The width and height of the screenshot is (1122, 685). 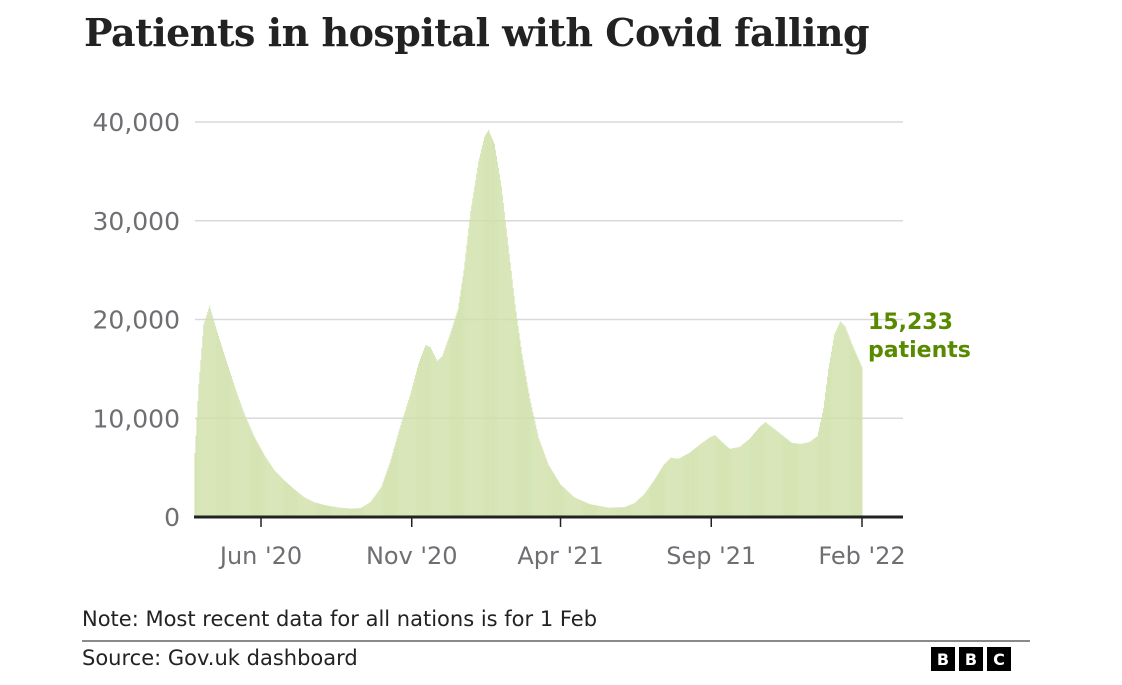 I want to click on annotation-label: patients, so click(x=919, y=350).